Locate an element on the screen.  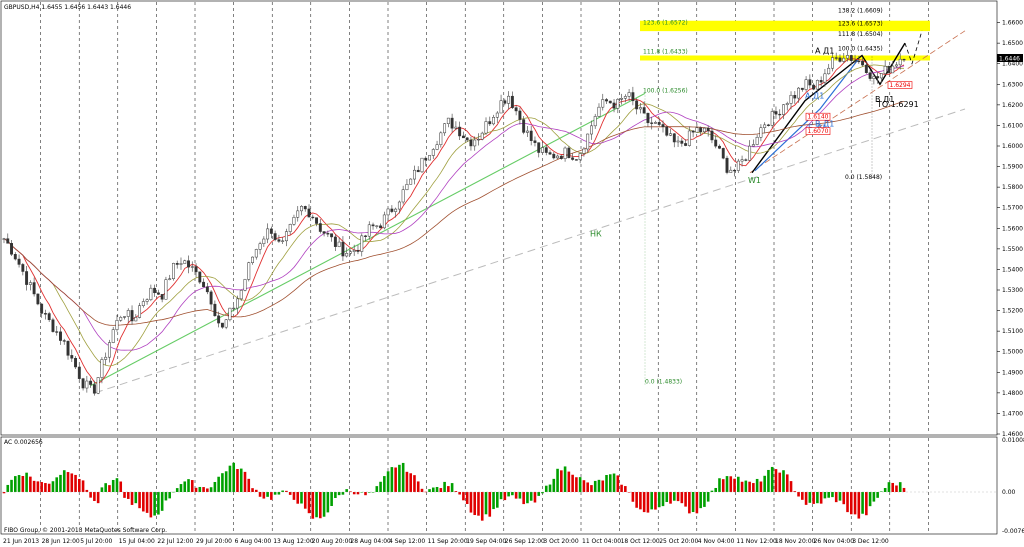
wave-annotation: А Д1 is located at coordinates (824, 50).